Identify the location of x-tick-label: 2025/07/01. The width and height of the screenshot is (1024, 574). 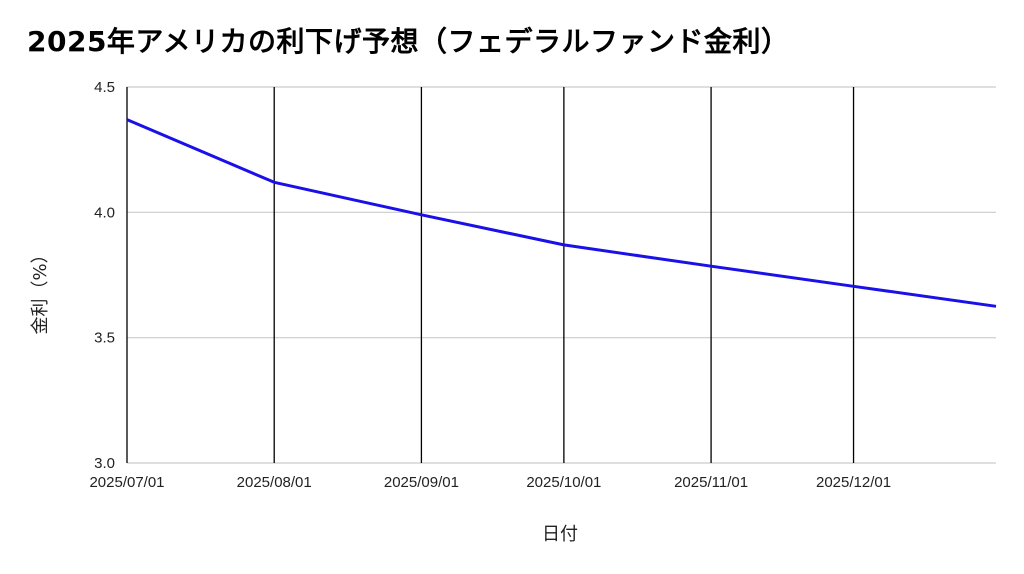
(126, 482).